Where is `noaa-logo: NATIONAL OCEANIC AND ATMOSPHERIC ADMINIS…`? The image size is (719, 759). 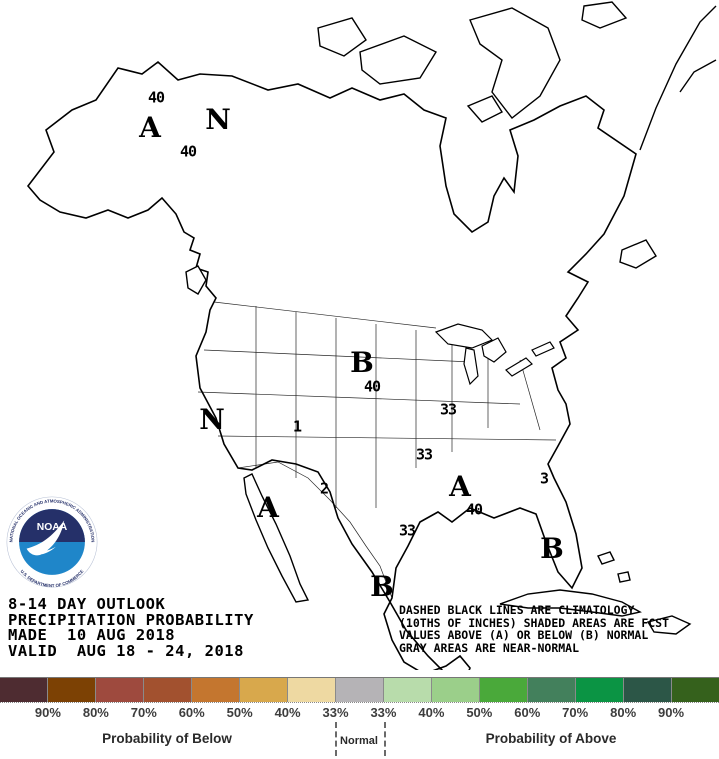 noaa-logo: NATIONAL OCEANIC AND ATMOSPHERIC ADMINIS… is located at coordinates (52, 542).